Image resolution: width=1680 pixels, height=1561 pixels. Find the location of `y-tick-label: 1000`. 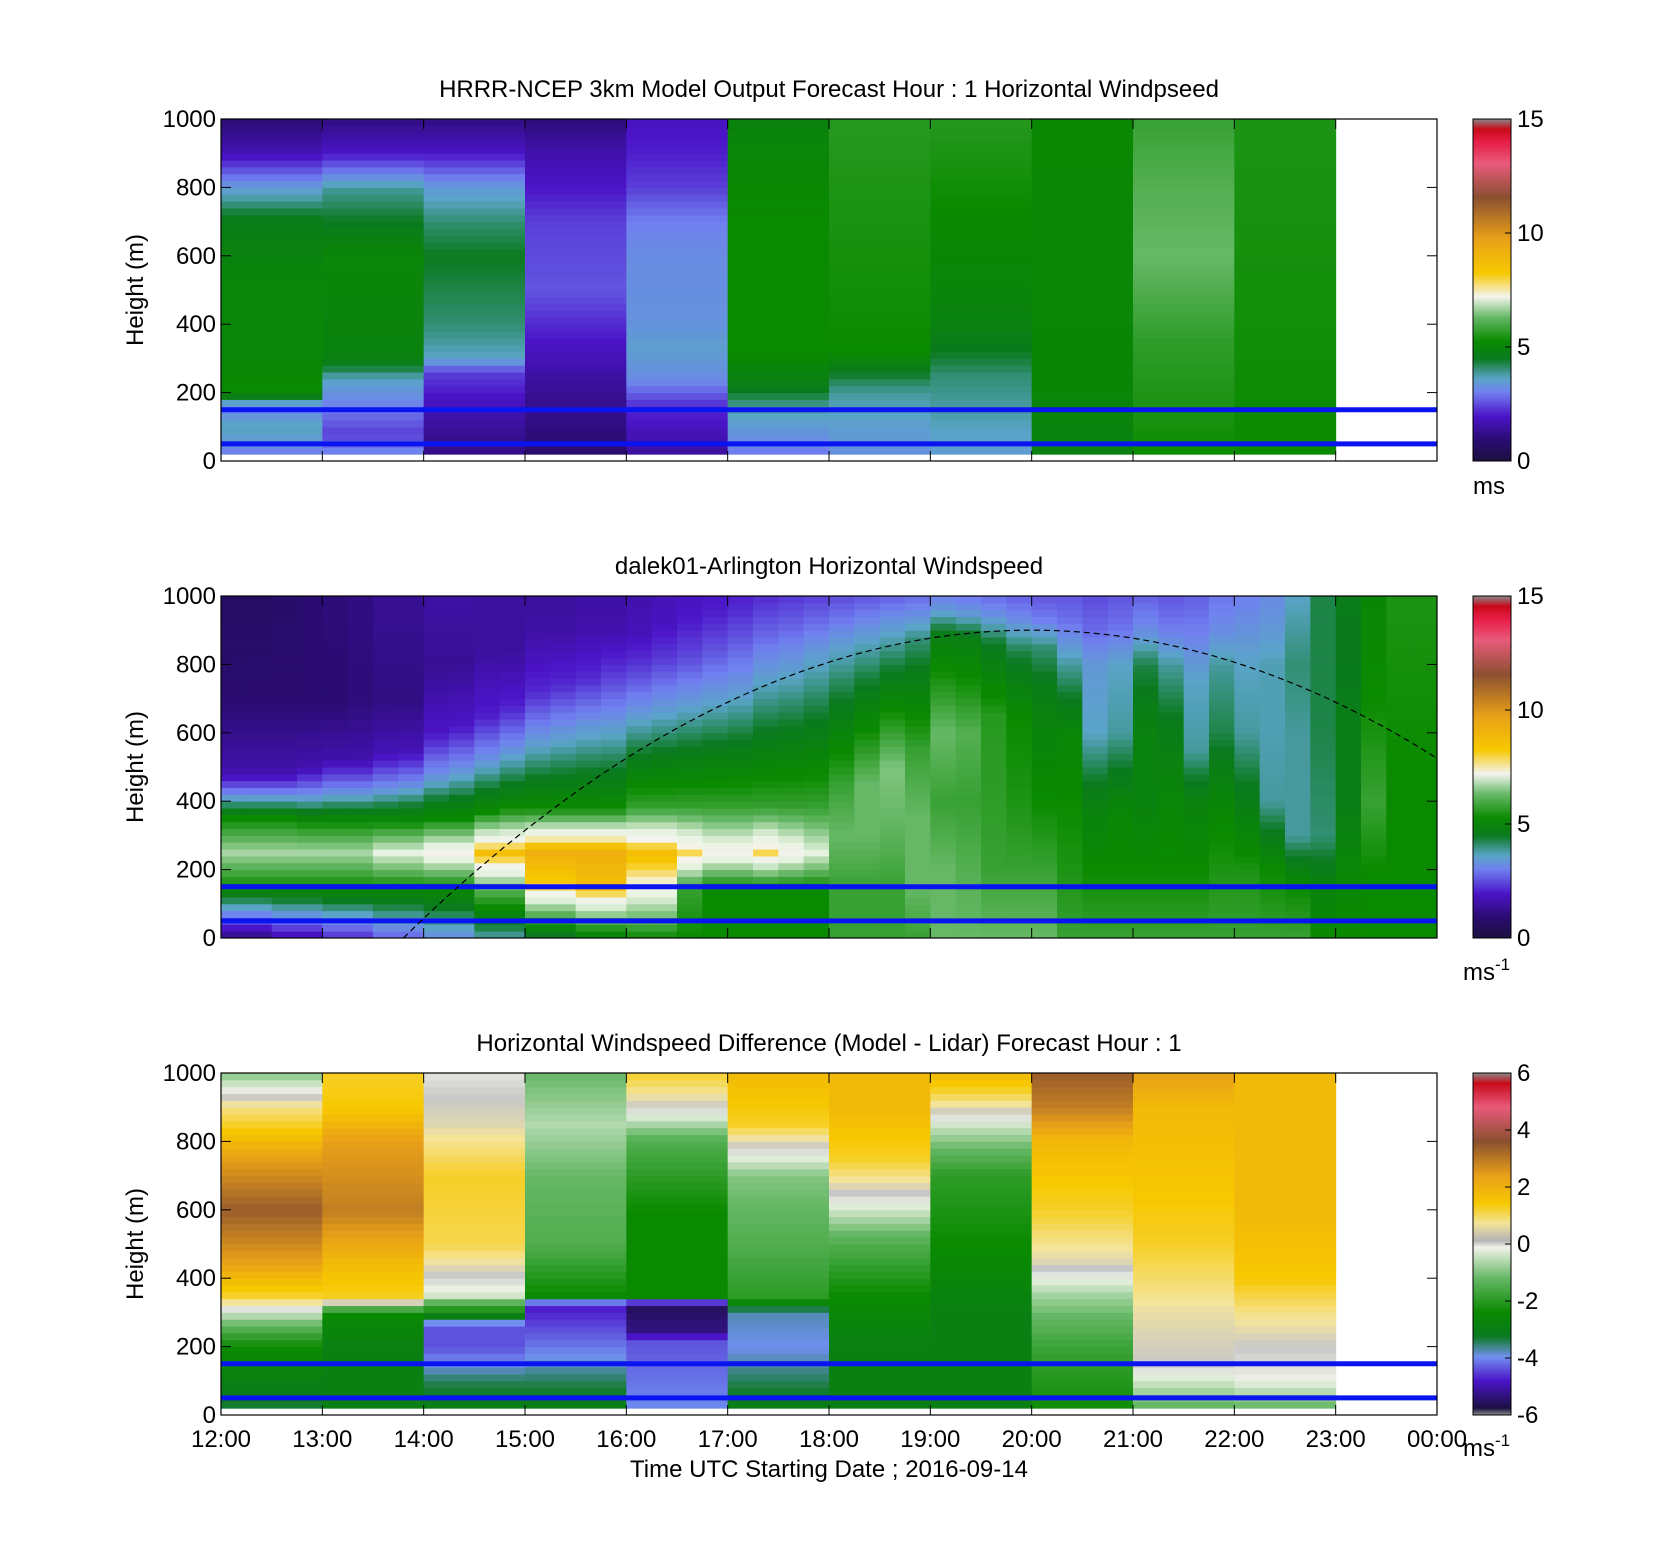

y-tick-label: 1000 is located at coordinates (189, 119).